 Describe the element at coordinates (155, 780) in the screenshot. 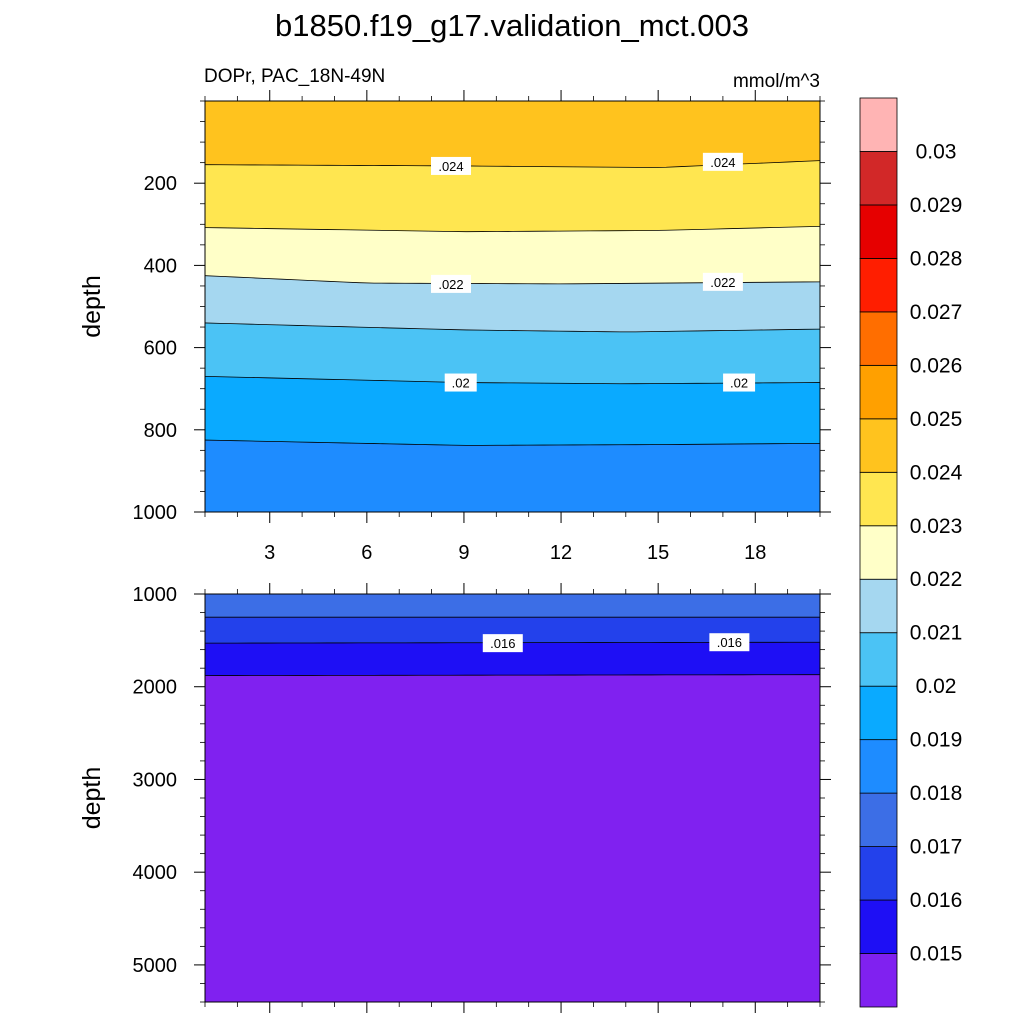

I see `y-tick-label: 3000` at that location.